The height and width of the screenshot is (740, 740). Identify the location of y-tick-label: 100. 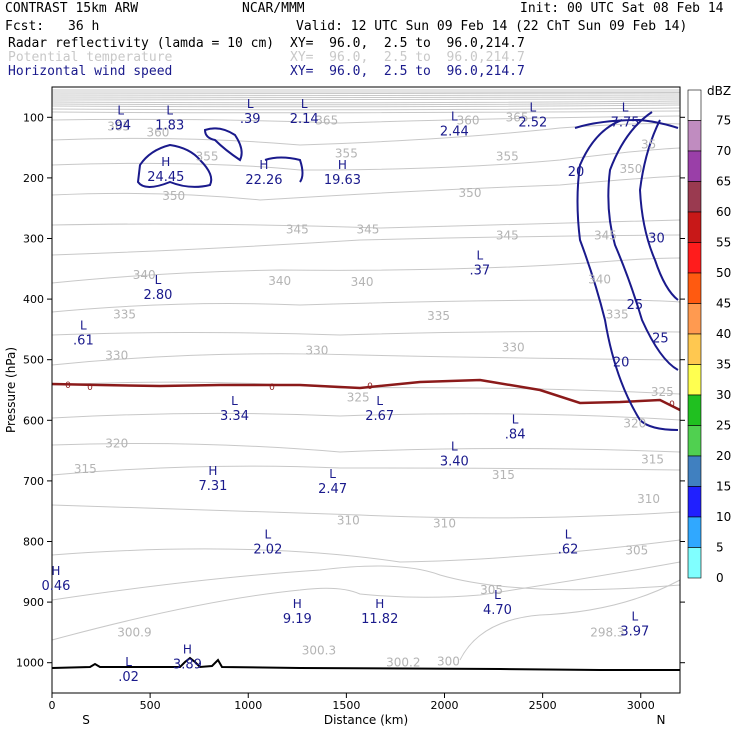
(33, 117).